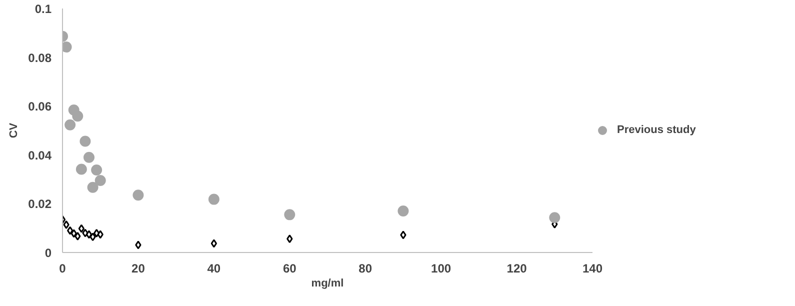 The width and height of the screenshot is (795, 306). I want to click on x-tick-label: 20, so click(139, 269).